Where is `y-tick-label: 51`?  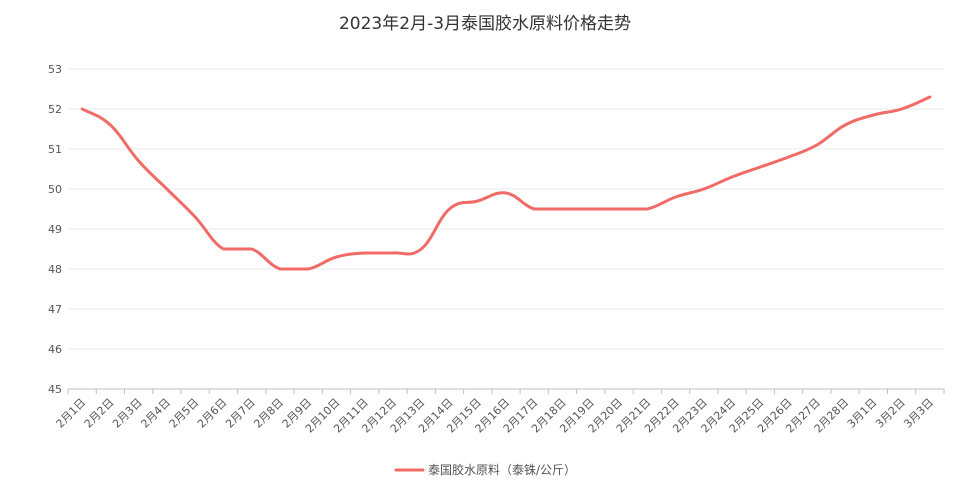
y-tick-label: 51 is located at coordinates (55, 149).